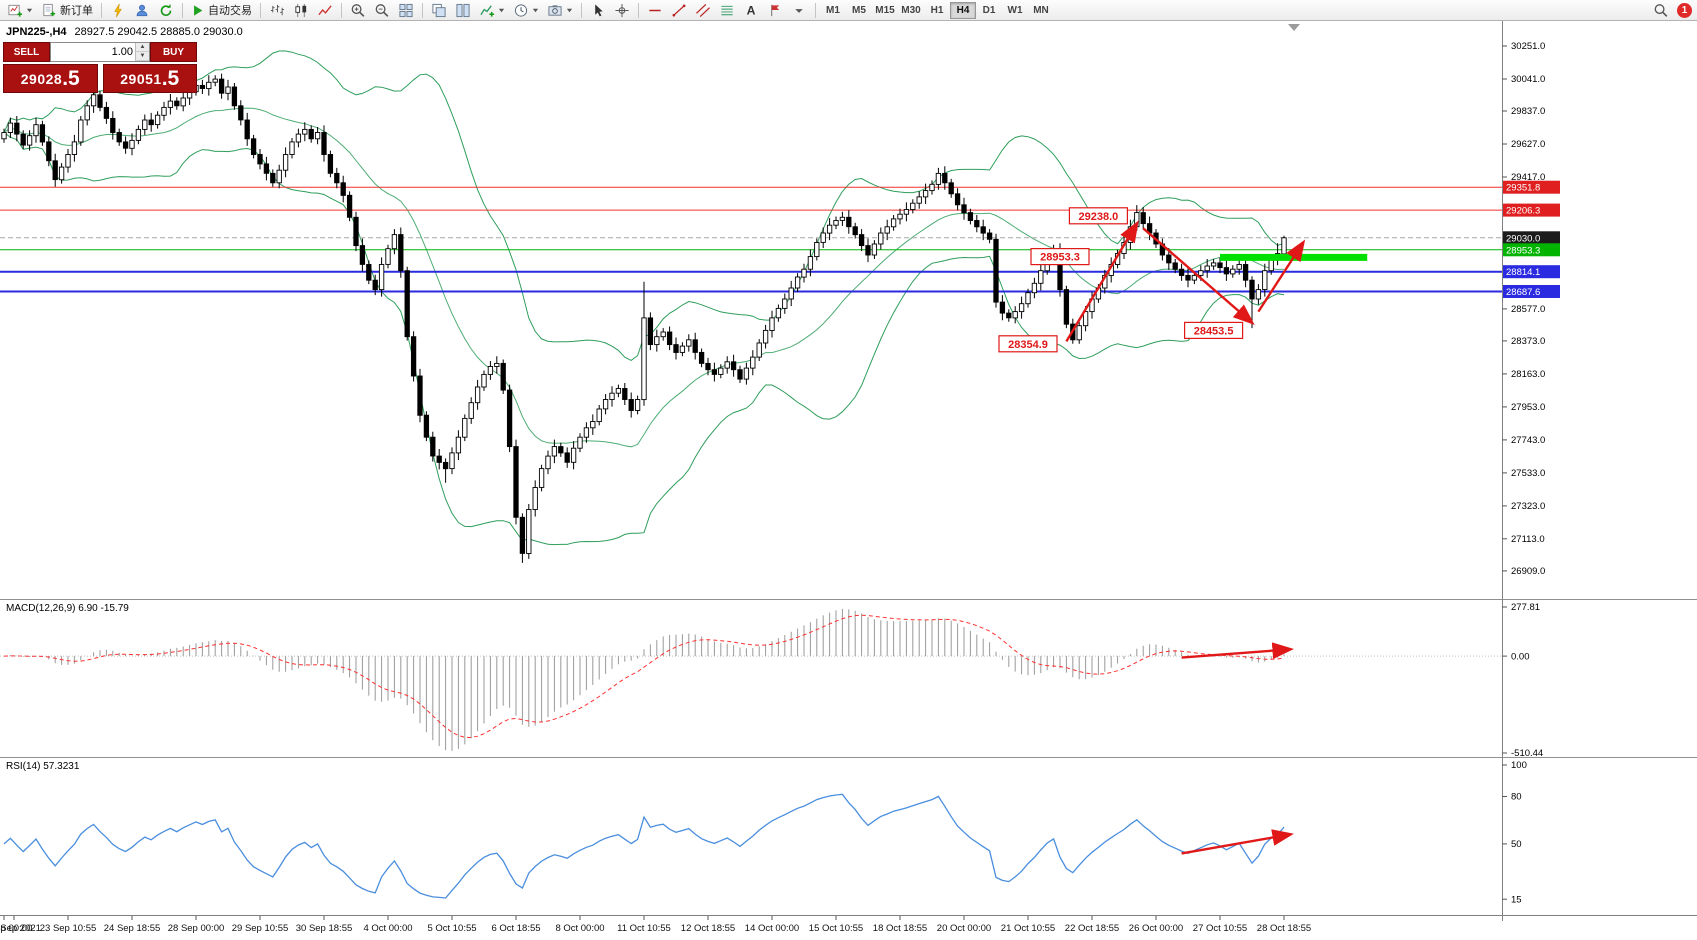  Describe the element at coordinates (36, 32) in the screenshot. I see `symbol-name: JPN225-,H4` at that location.